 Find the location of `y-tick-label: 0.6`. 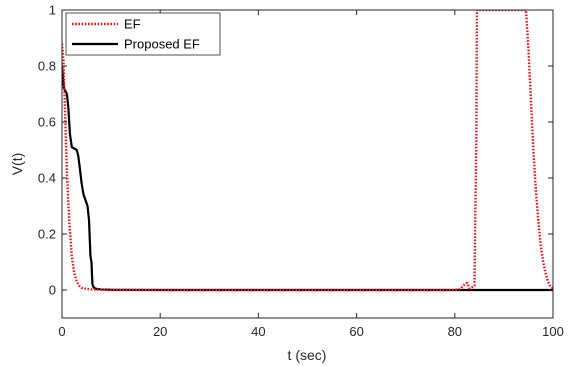

y-tick-label: 0.6 is located at coordinates (47, 122).